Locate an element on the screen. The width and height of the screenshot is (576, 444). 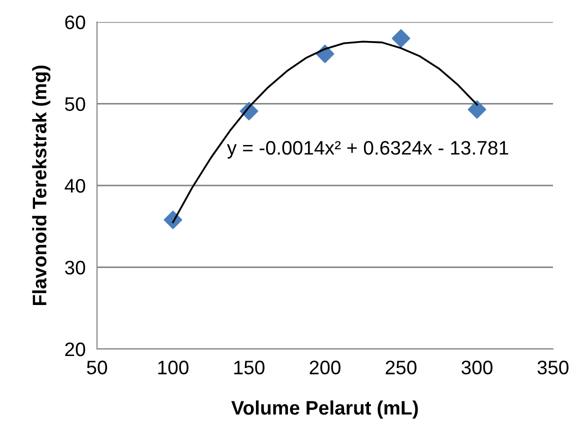
x-tick-label: 150 is located at coordinates (249, 367).